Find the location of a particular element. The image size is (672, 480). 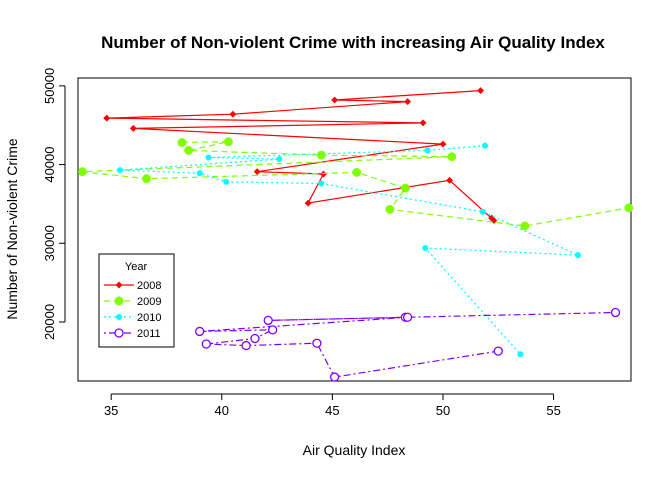

x-tick-label: 40 is located at coordinates (222, 410).